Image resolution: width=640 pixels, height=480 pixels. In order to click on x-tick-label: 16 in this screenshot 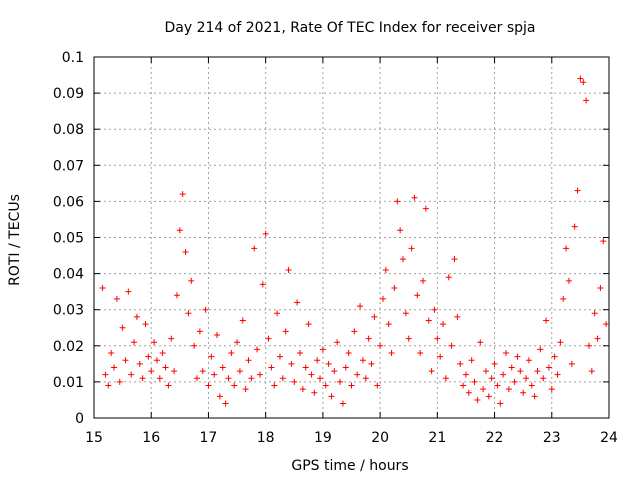, I will do `click(151, 438)`.